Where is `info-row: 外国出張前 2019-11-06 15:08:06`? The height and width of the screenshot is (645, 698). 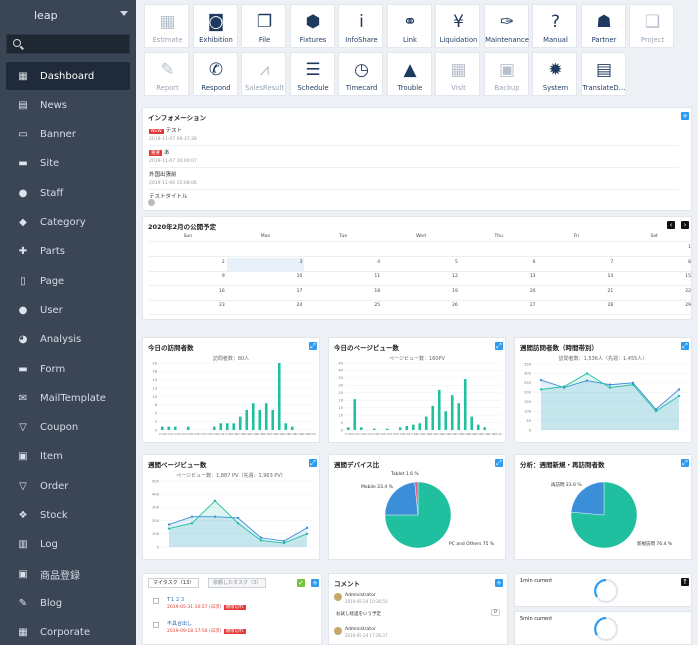
info-row: 外国出張前 2019-11-06 15:08:06 is located at coordinates (414, 179).